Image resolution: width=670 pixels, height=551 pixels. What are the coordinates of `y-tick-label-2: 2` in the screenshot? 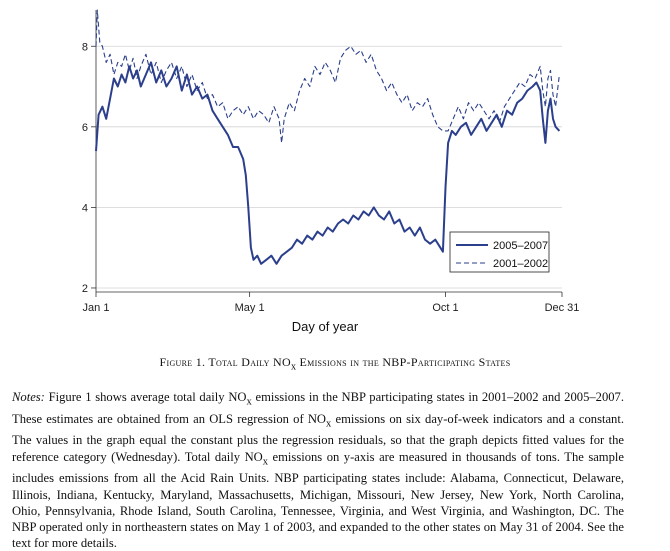 It's located at (85, 289).